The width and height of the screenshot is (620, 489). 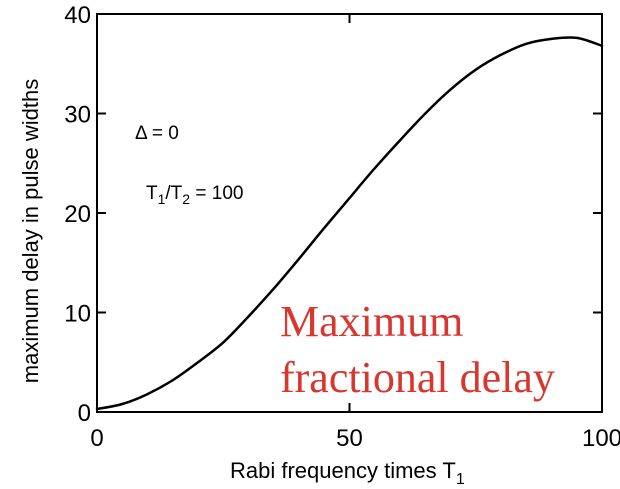 I want to click on y-tick-label: 40, so click(x=77, y=15).